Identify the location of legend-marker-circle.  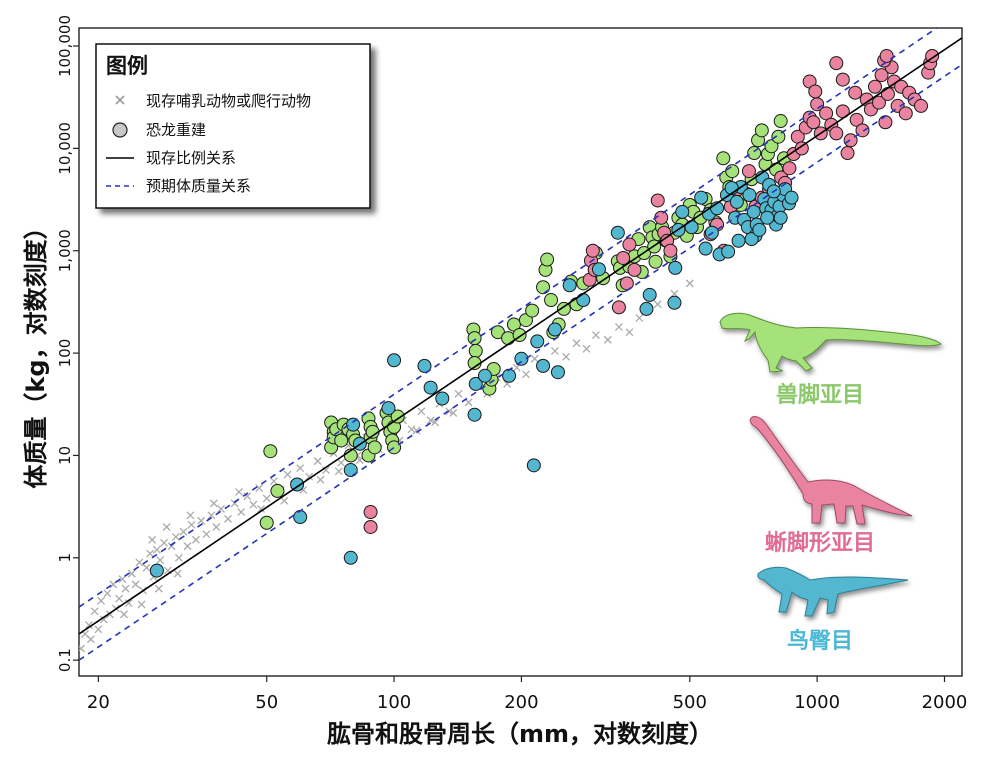
(120, 130).